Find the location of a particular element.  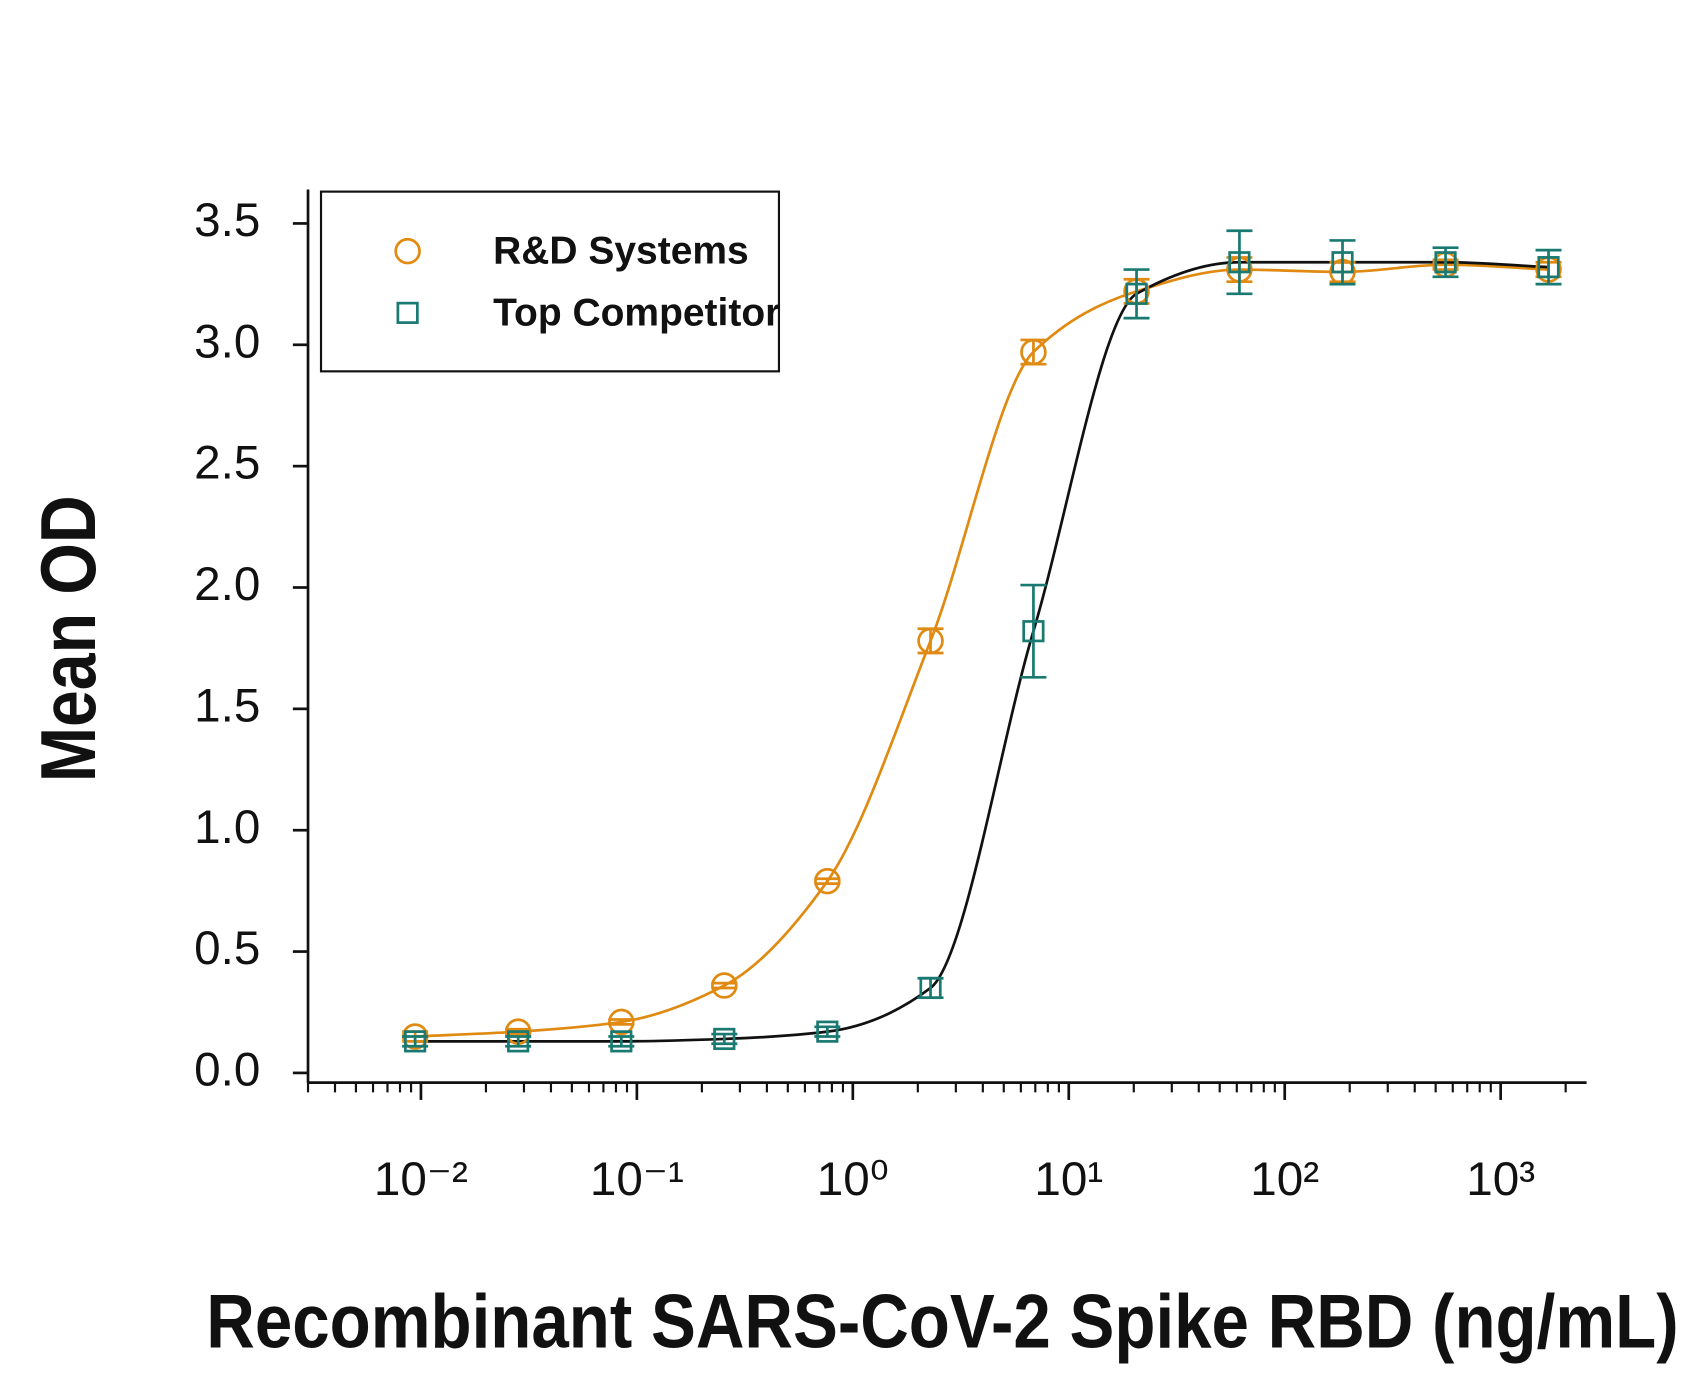

y-tick-label: 0.0 is located at coordinates (227, 1069).